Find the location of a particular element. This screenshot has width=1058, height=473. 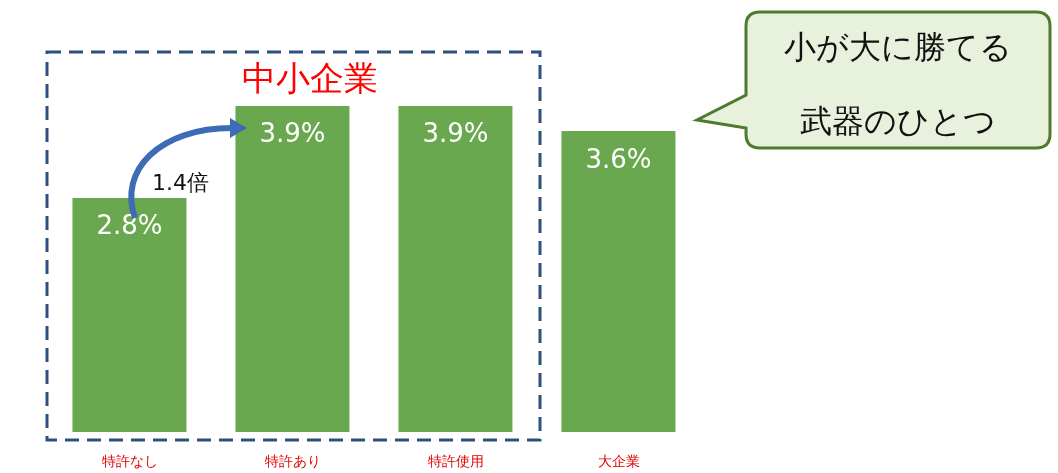

x-tick-label: 特許あり is located at coordinates (292, 460).